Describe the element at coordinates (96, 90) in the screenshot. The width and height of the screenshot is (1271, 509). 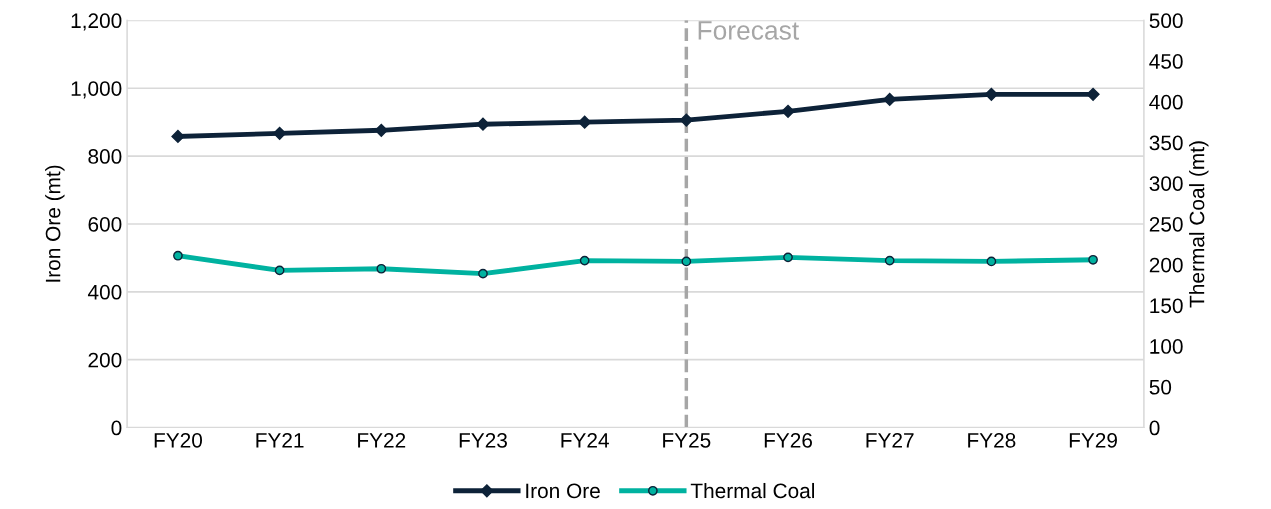
I see `y-tick-label: 1,000` at that location.